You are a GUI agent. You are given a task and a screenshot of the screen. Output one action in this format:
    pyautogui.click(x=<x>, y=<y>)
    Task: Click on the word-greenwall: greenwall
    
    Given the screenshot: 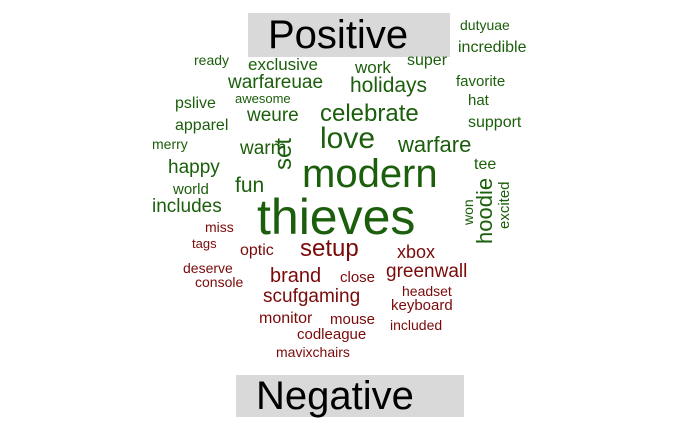 What is the action you would take?
    pyautogui.click(x=427, y=271)
    